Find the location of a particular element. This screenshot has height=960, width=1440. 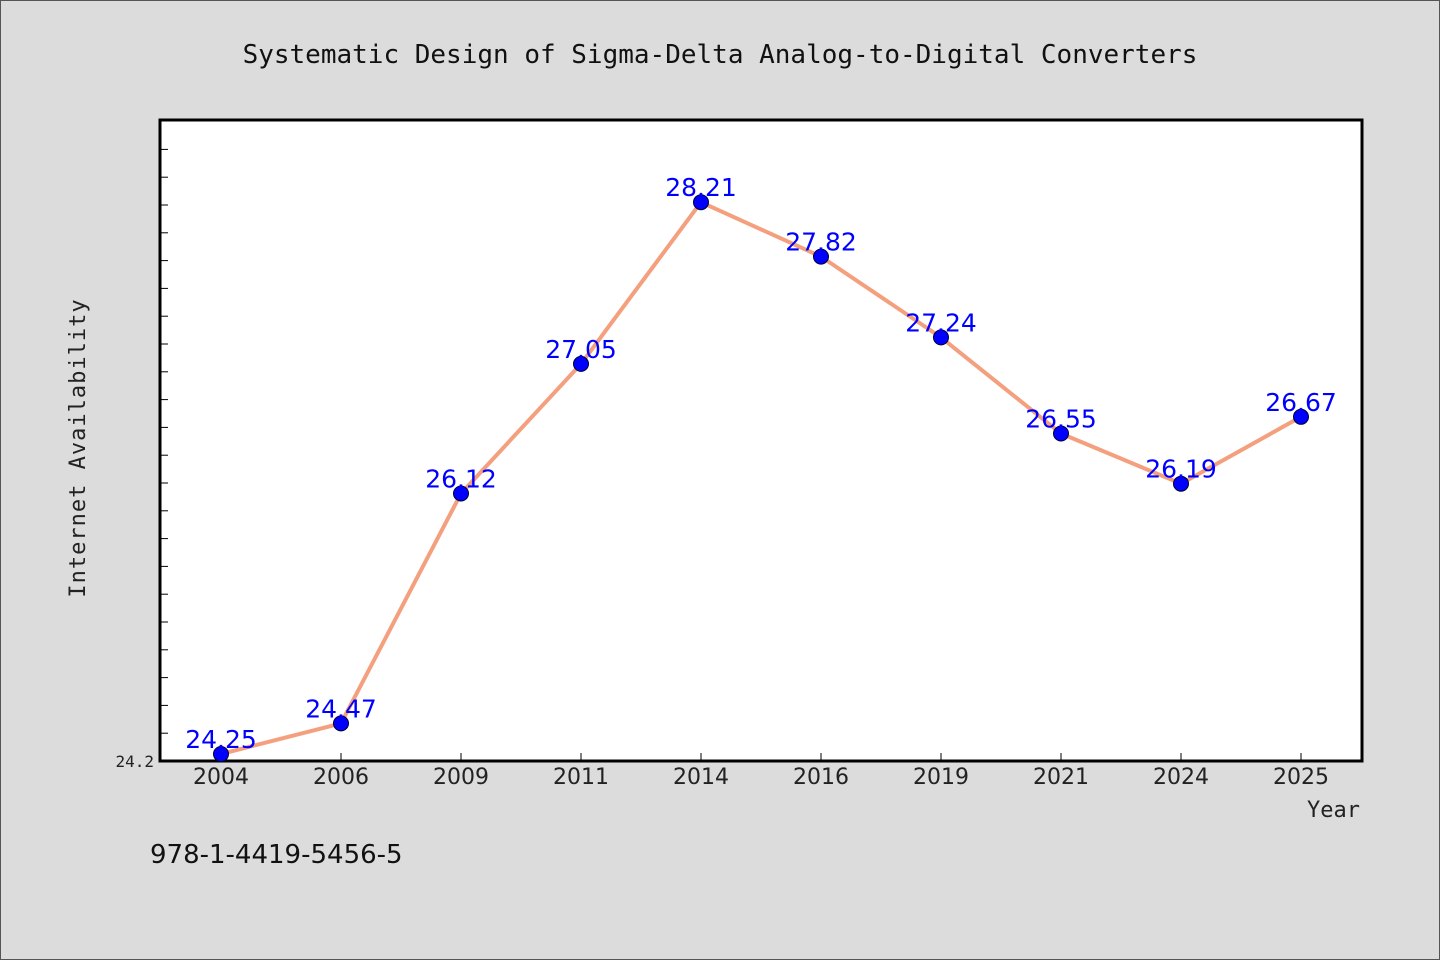

isbn-text: 978-1-4419-5456-5 is located at coordinates (276, 855).